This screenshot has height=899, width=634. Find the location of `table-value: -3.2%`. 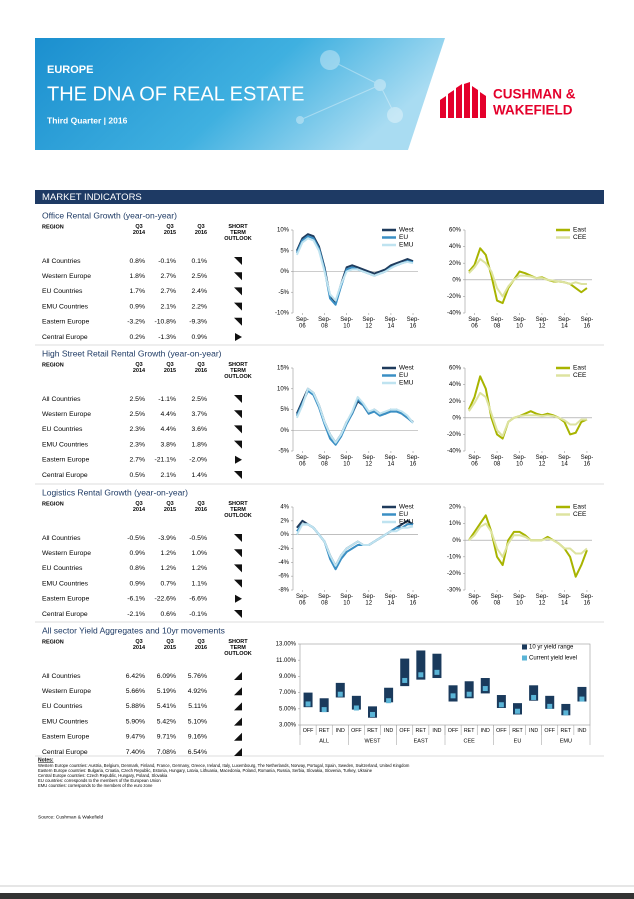

table-value: -3.2% is located at coordinates (136, 322).